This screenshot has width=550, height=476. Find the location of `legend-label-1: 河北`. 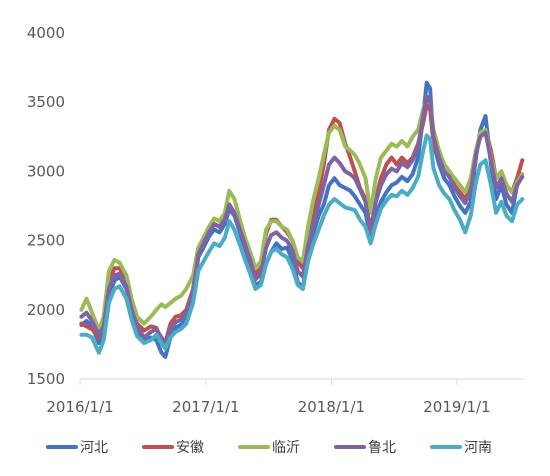

legend-label-1: 河北 is located at coordinates (94, 448).